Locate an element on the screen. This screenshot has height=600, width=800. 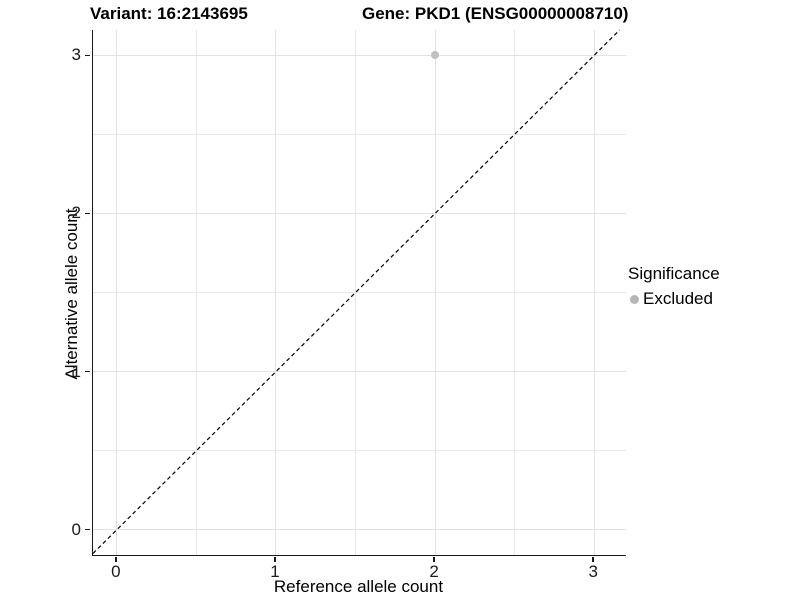
y-tick-label: 2 is located at coordinates (76, 213).